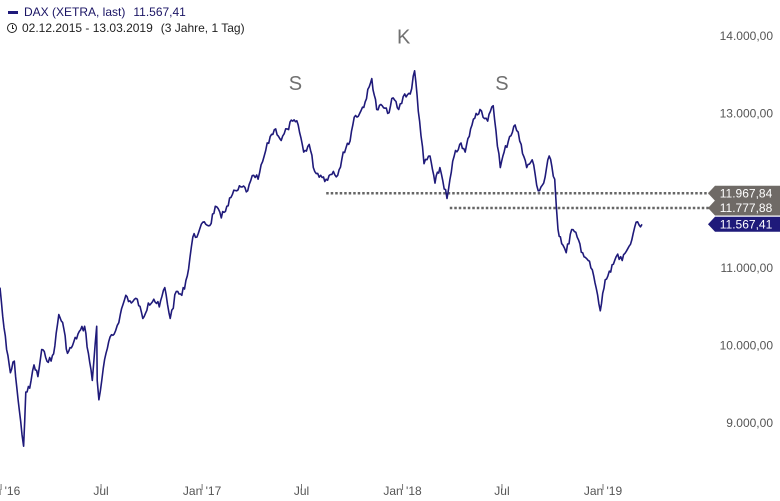  Describe the element at coordinates (747, 36) in the screenshot. I see `y-tick-label: 14.000,00` at that location.